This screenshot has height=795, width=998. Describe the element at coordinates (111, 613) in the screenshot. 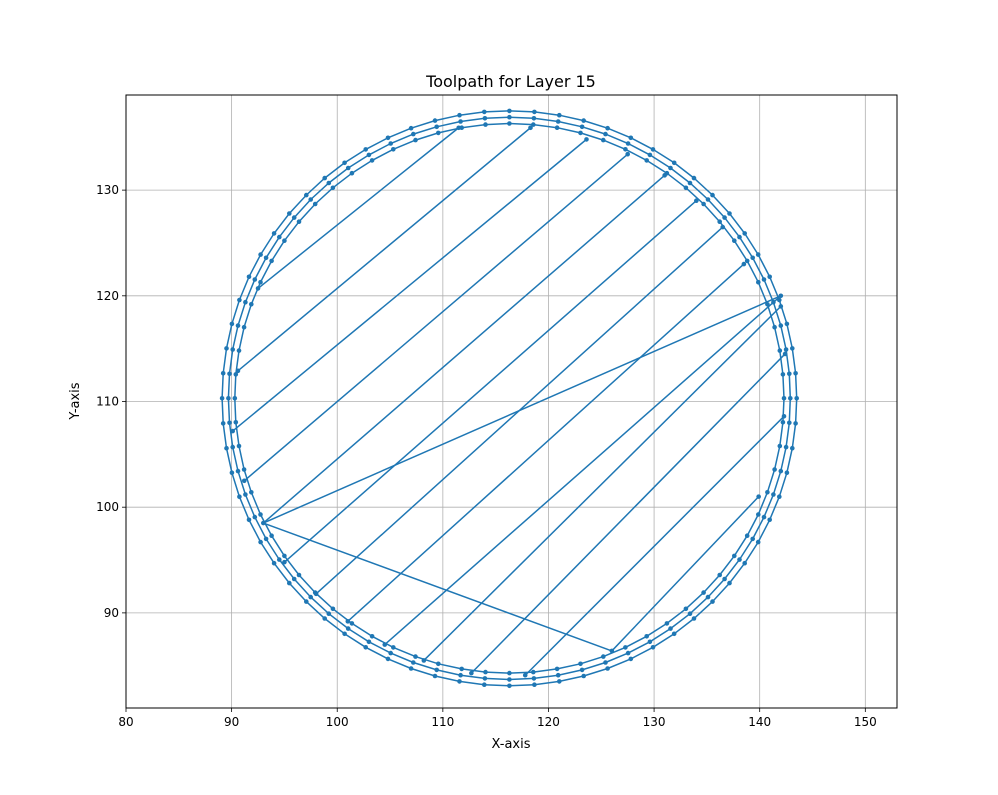

I see `y-tick-label: 90` at that location.